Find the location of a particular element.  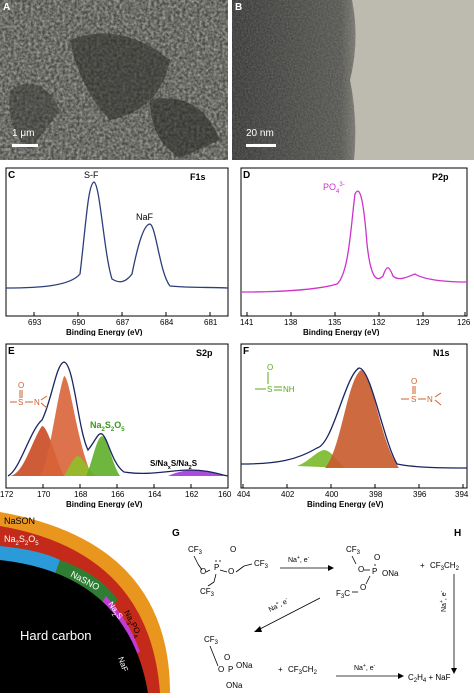

reaction-arrow-3: Na+, e- is located at coordinates (448, 624).